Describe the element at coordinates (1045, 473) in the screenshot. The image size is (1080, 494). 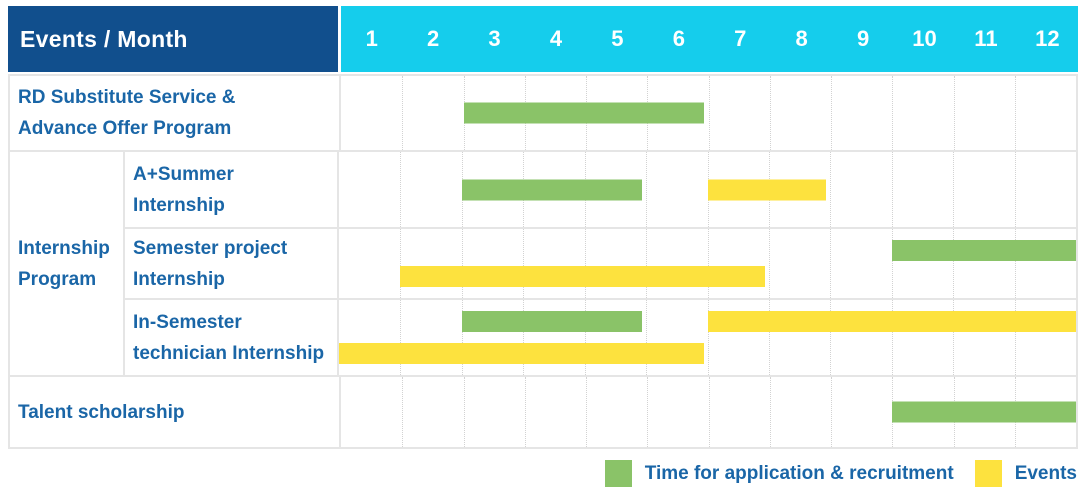
I see `legend-yellow-label: Events` at that location.